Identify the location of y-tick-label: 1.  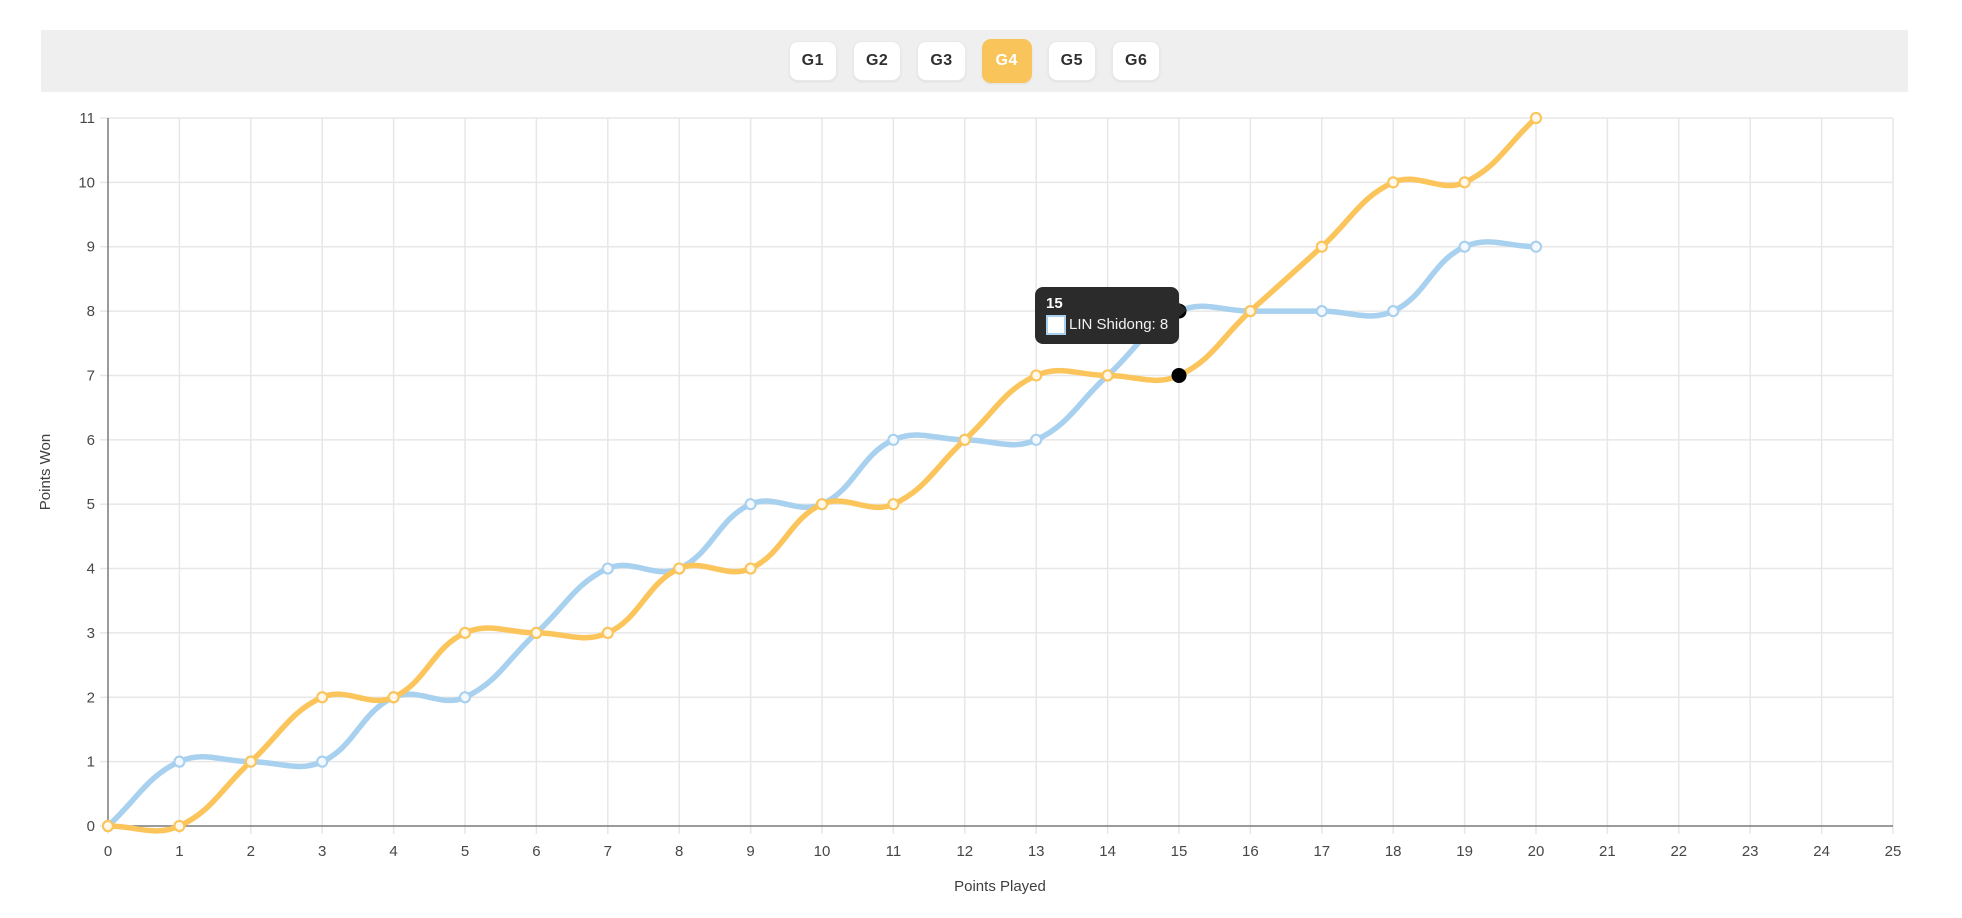
(91, 762).